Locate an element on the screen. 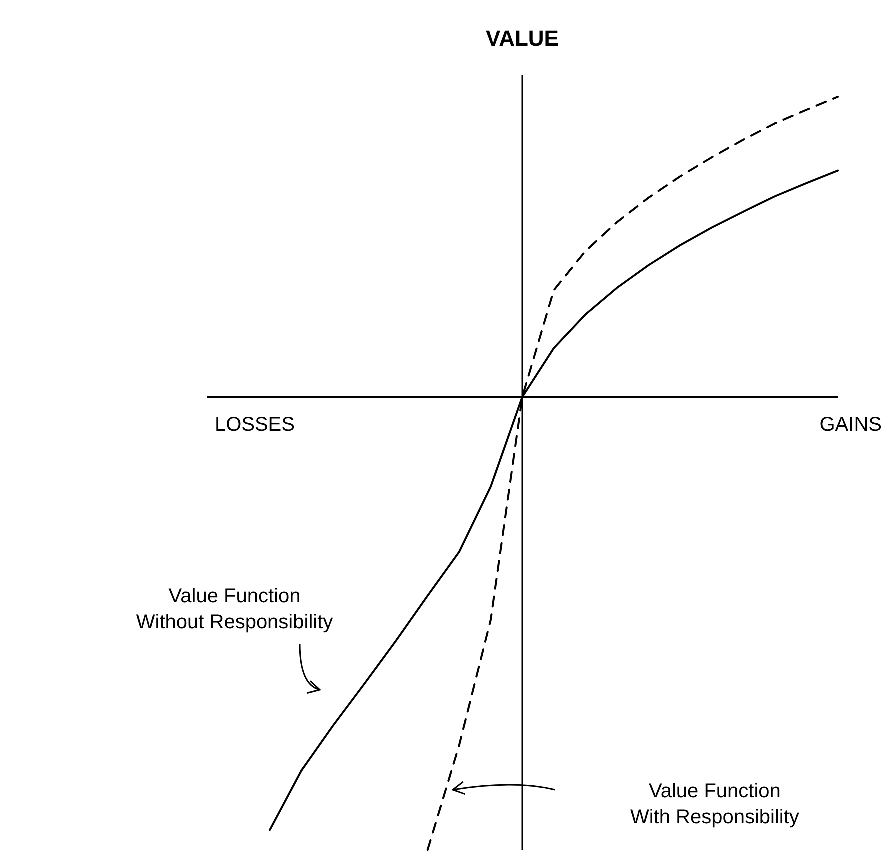  annotation: LOSSES is located at coordinates (254, 425).